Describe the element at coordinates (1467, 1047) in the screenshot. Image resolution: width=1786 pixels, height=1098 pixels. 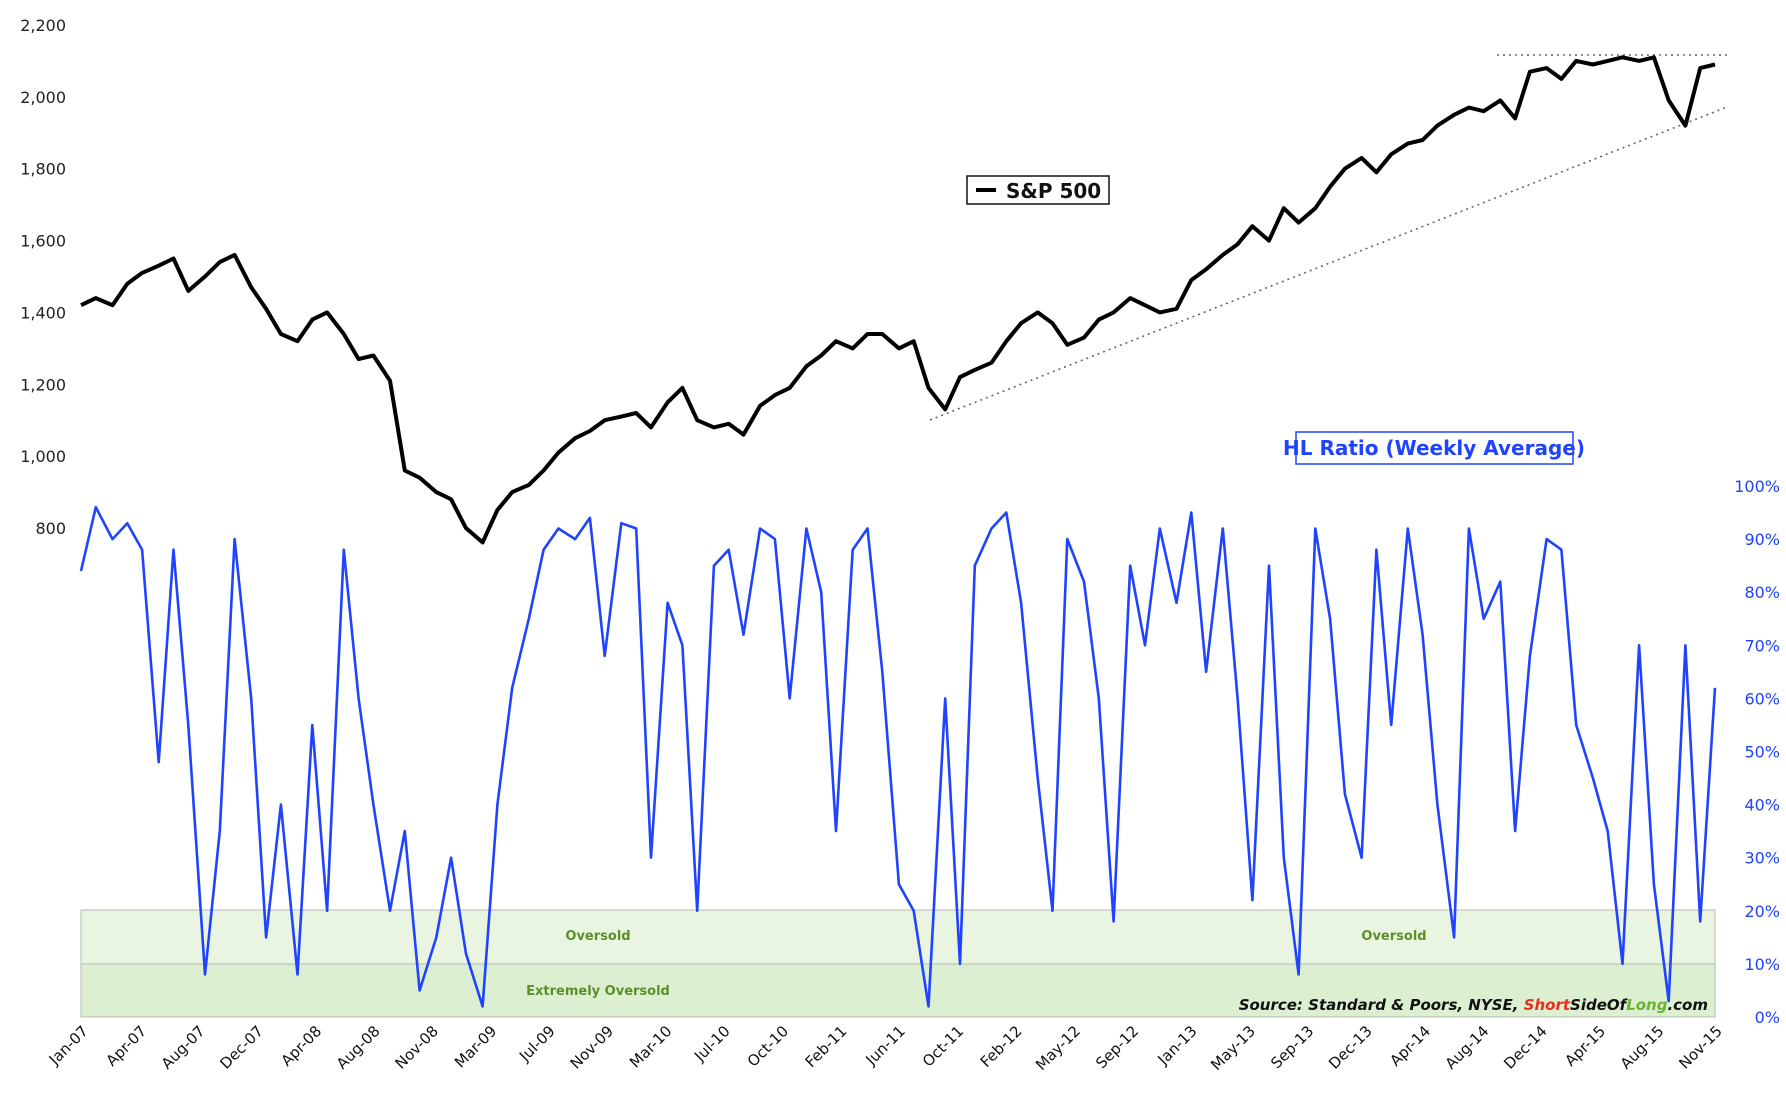
I see `x-tick-label: Aug-14` at that location.